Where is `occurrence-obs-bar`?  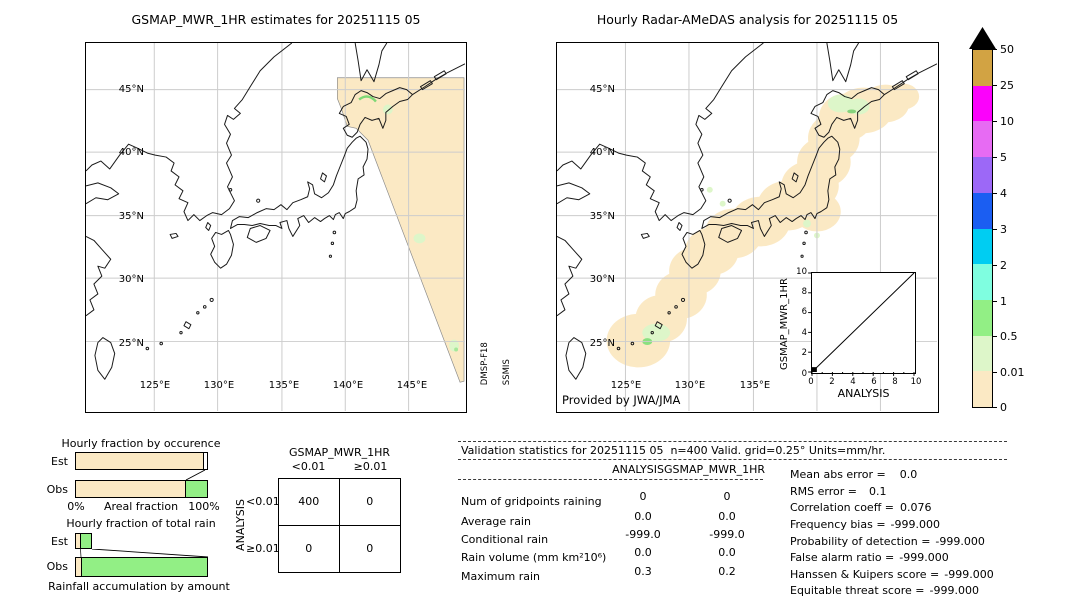
occurrence-obs-bar is located at coordinates (141, 489).